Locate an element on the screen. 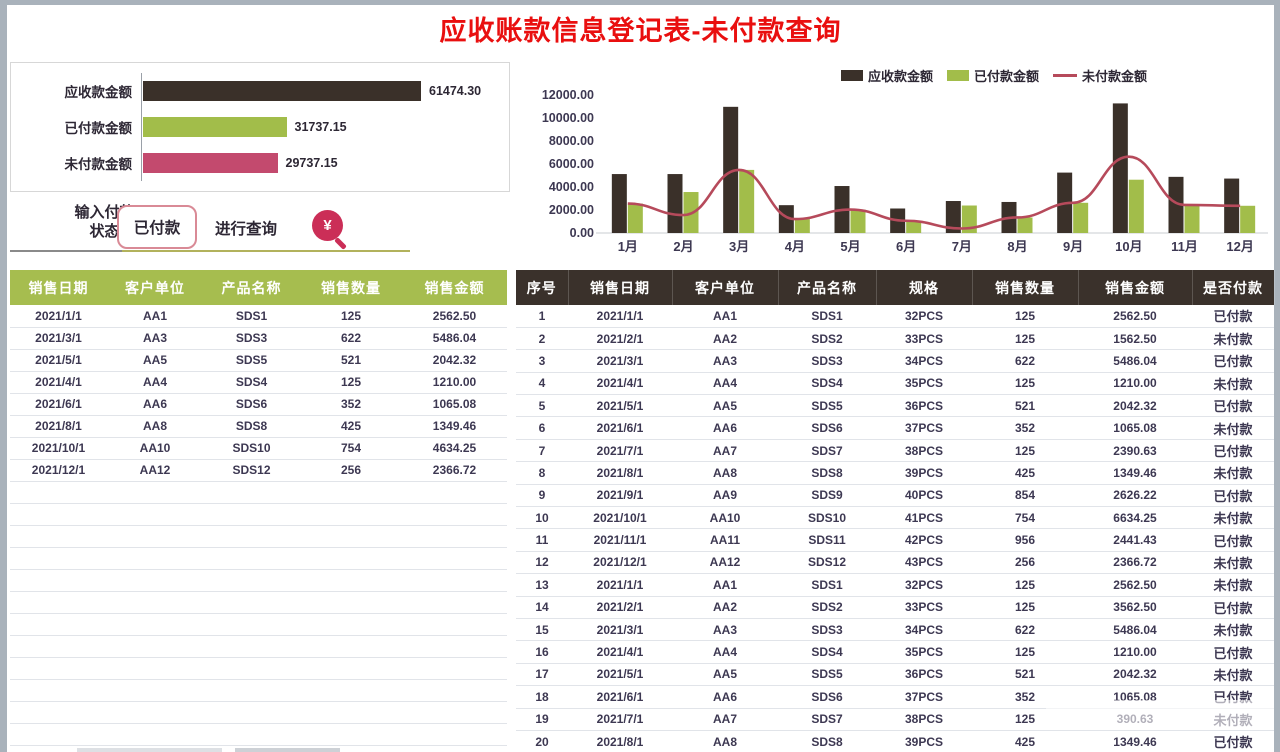 This screenshot has height=752, width=1280. paid-status-button: 已付款 is located at coordinates (157, 227).